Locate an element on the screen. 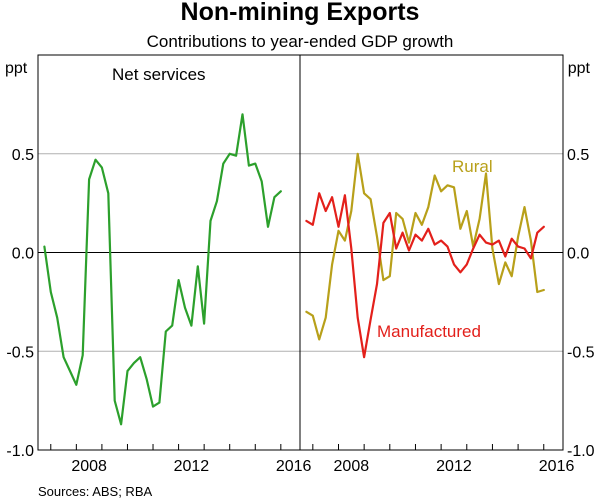 The height and width of the screenshot is (503, 600). x-tick-label-right-2: 2016 is located at coordinates (557, 466).